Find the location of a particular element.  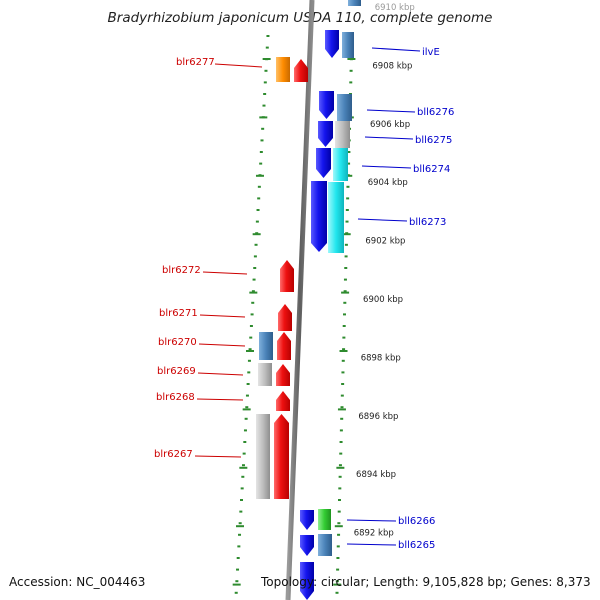

gene-label-blr6267: blr6267 is located at coordinates (173, 454).